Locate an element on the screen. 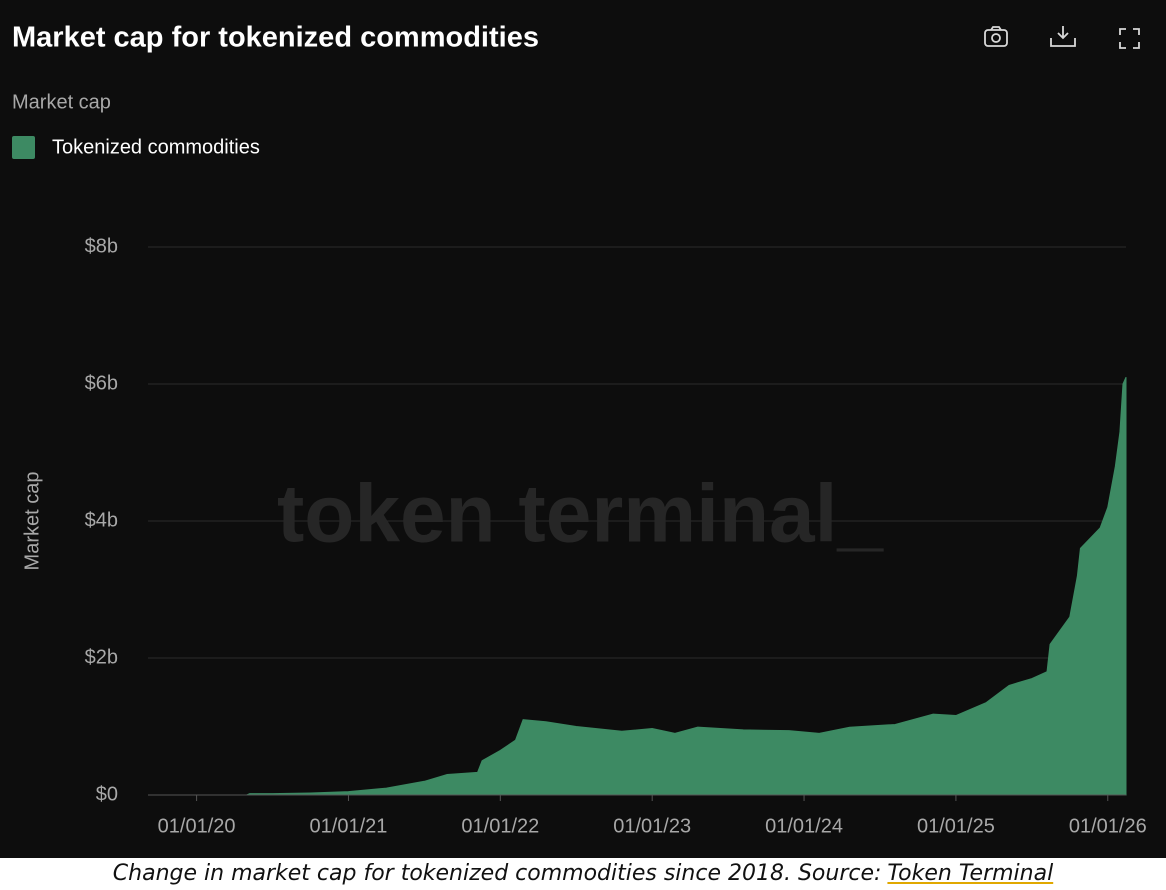 Image resolution: width=1166 pixels, height=890 pixels. y-tick-label: $4b is located at coordinates (101, 520).